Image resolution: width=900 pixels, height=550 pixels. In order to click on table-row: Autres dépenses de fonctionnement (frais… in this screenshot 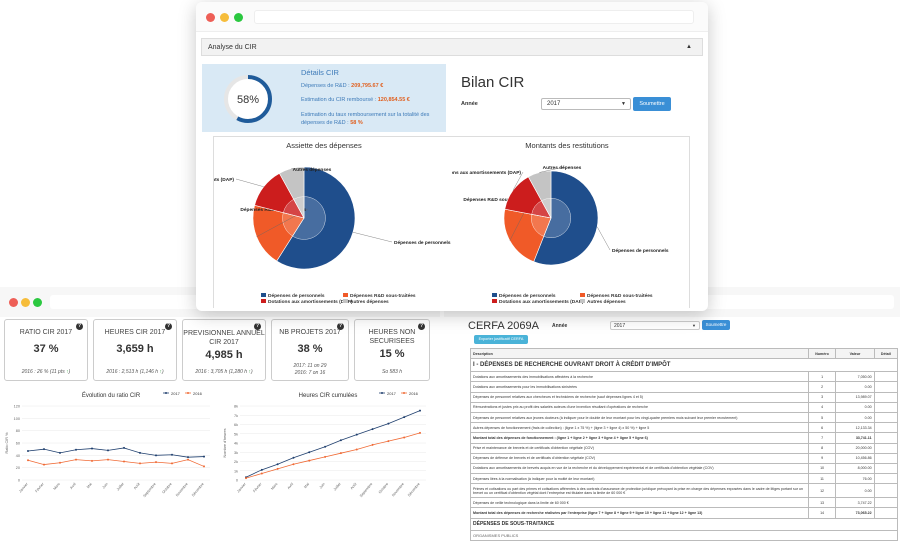, I will do `click(684, 428)`.